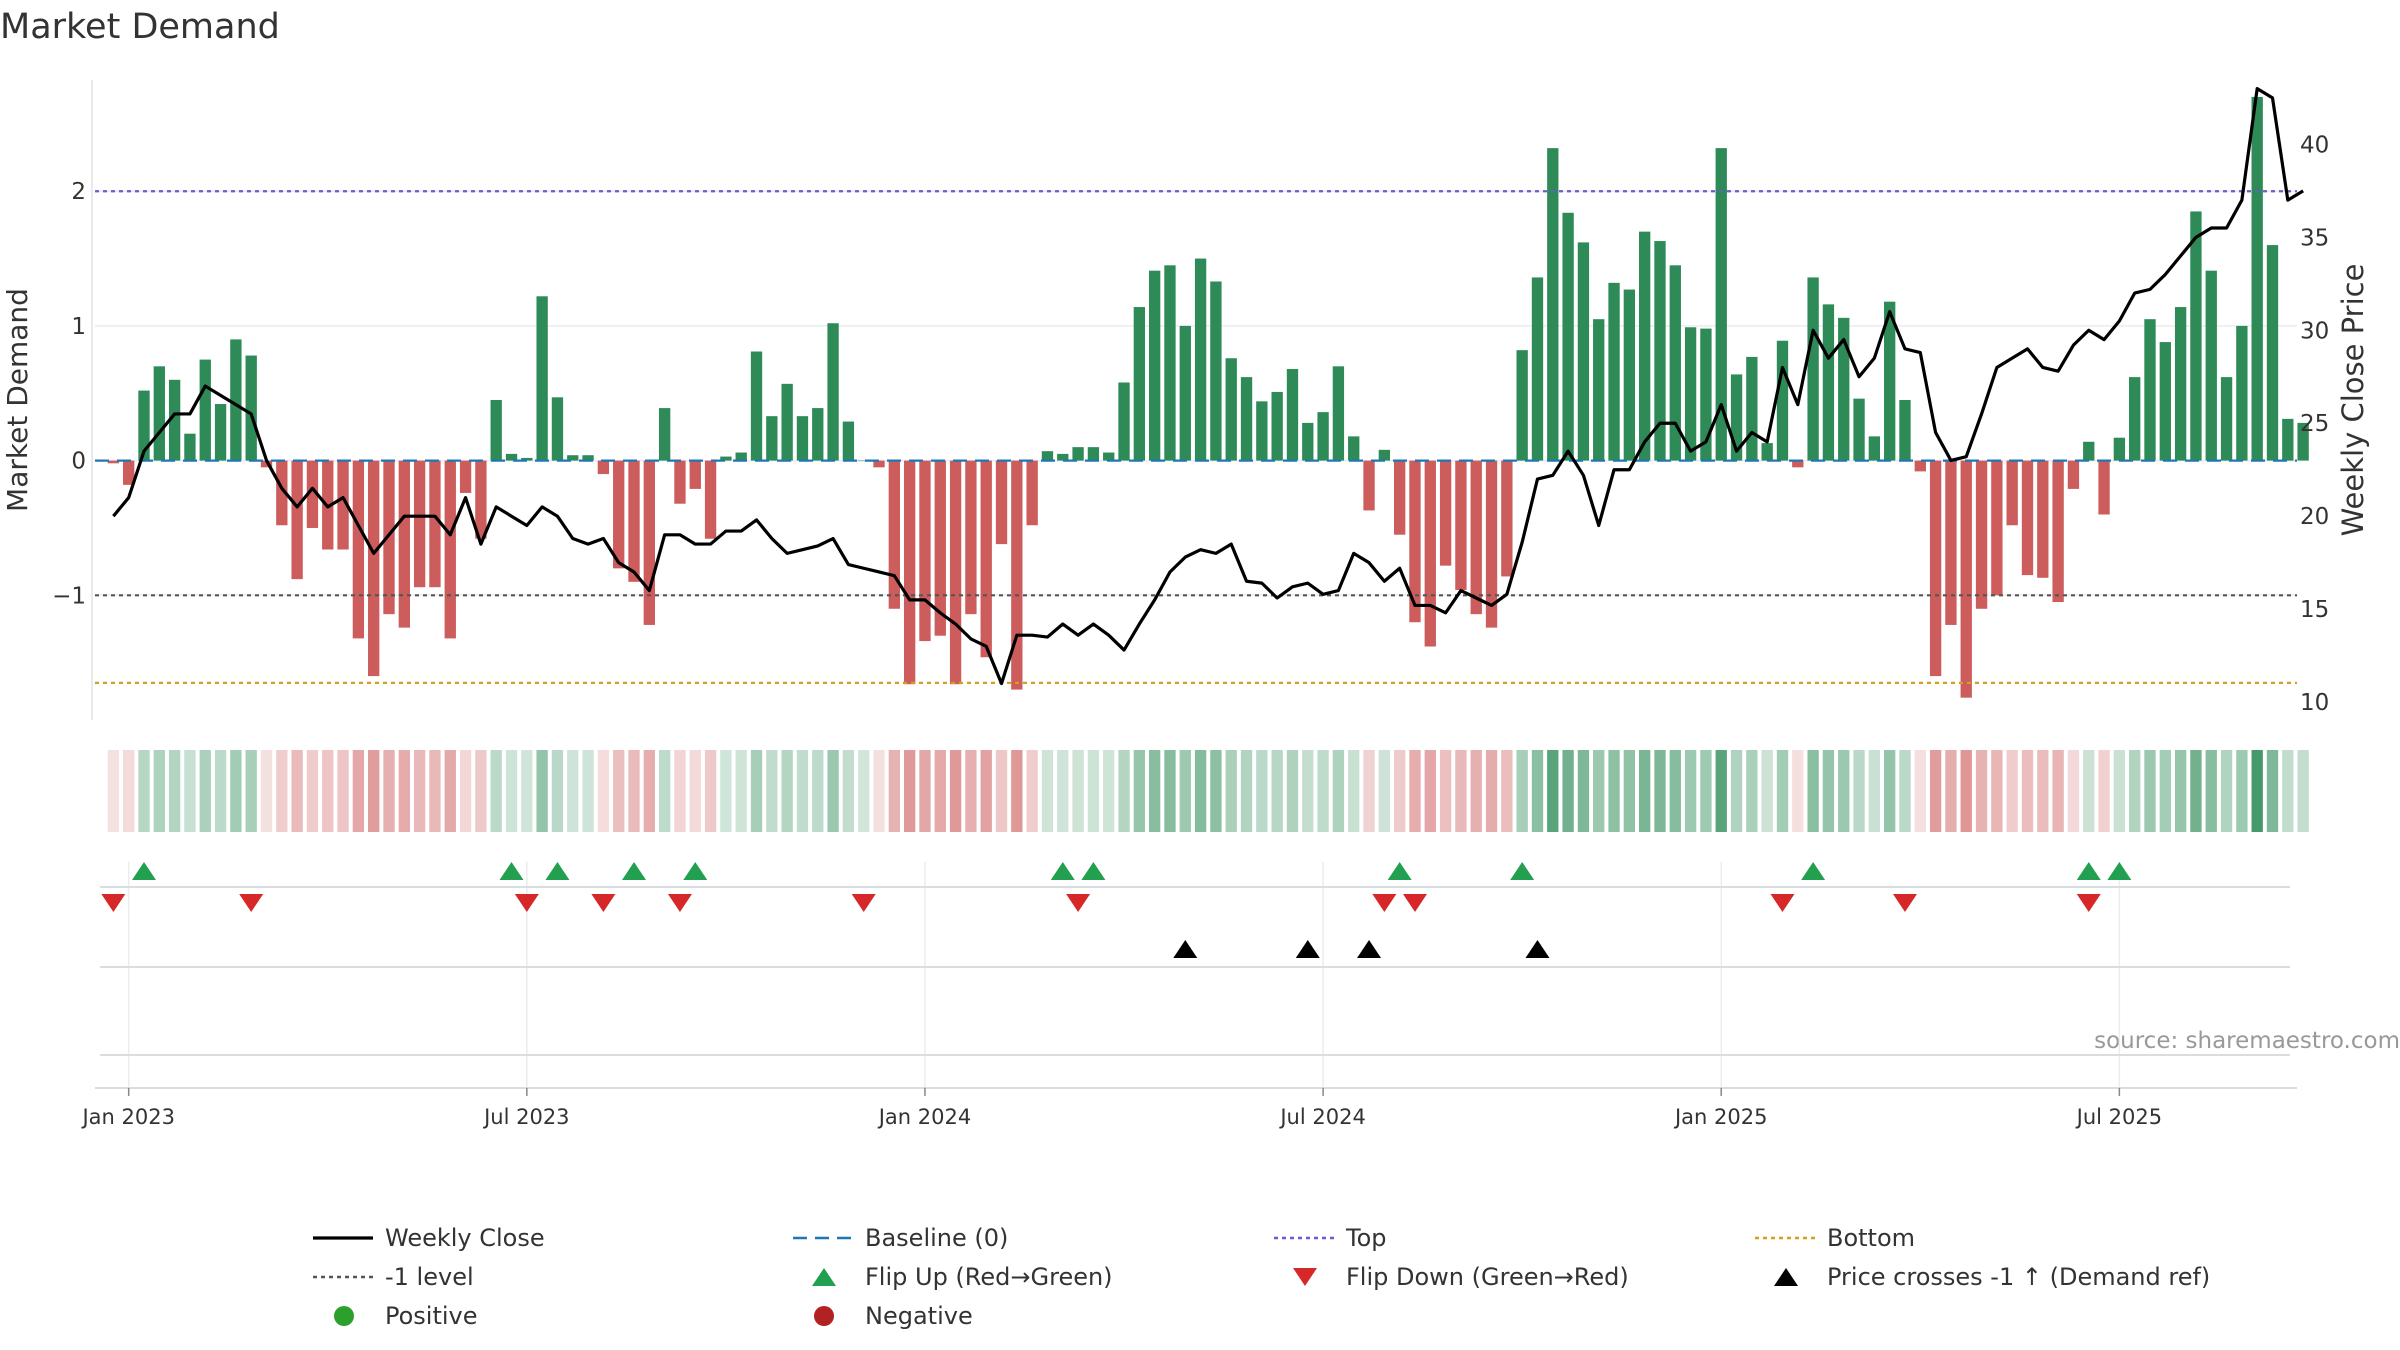  What do you see at coordinates (900, 1238) in the screenshot?
I see `legend-item: Baseline (0)` at bounding box center [900, 1238].